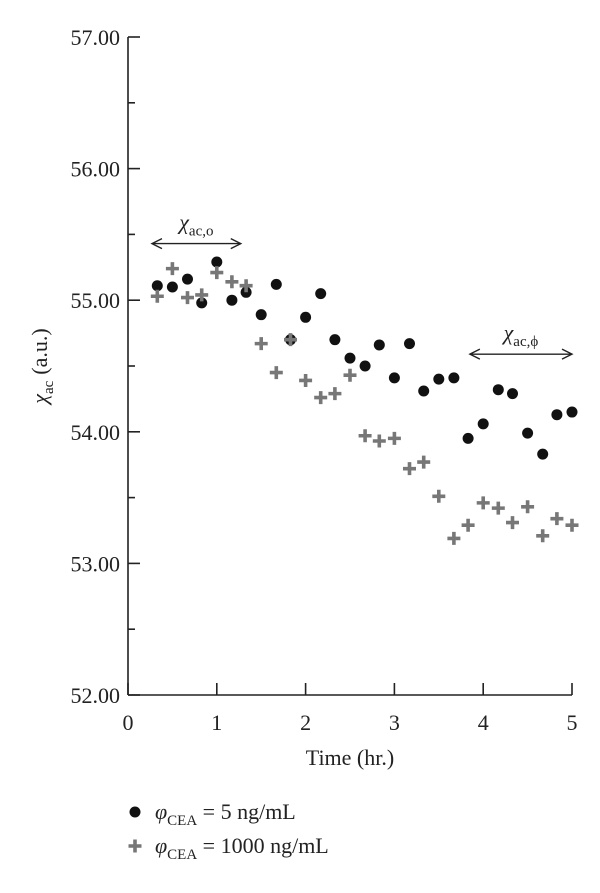 Image resolution: width=600 pixels, height=893 pixels. Describe the element at coordinates (350, 757) in the screenshot. I see `x-axis-label: Time (hr.)` at that location.